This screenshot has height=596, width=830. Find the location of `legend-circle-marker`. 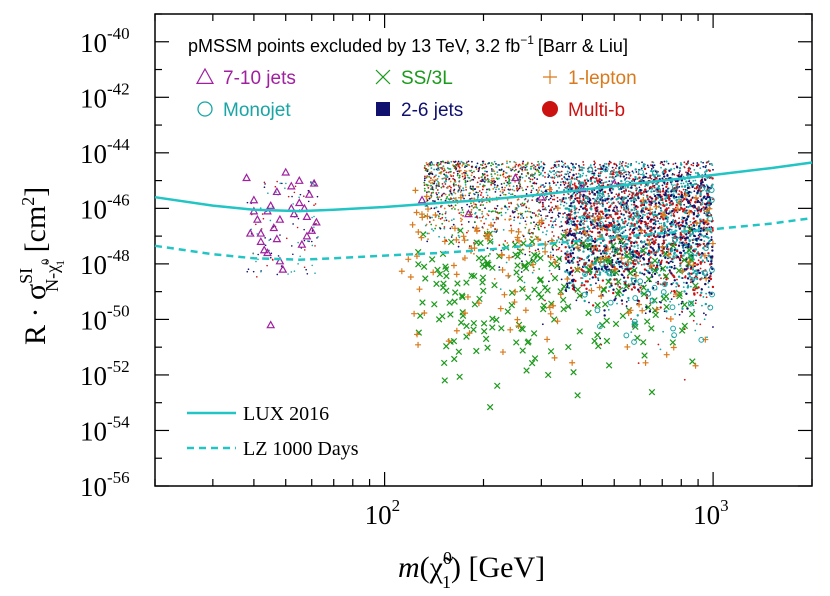

legend-circle-marker is located at coordinates (550, 109).